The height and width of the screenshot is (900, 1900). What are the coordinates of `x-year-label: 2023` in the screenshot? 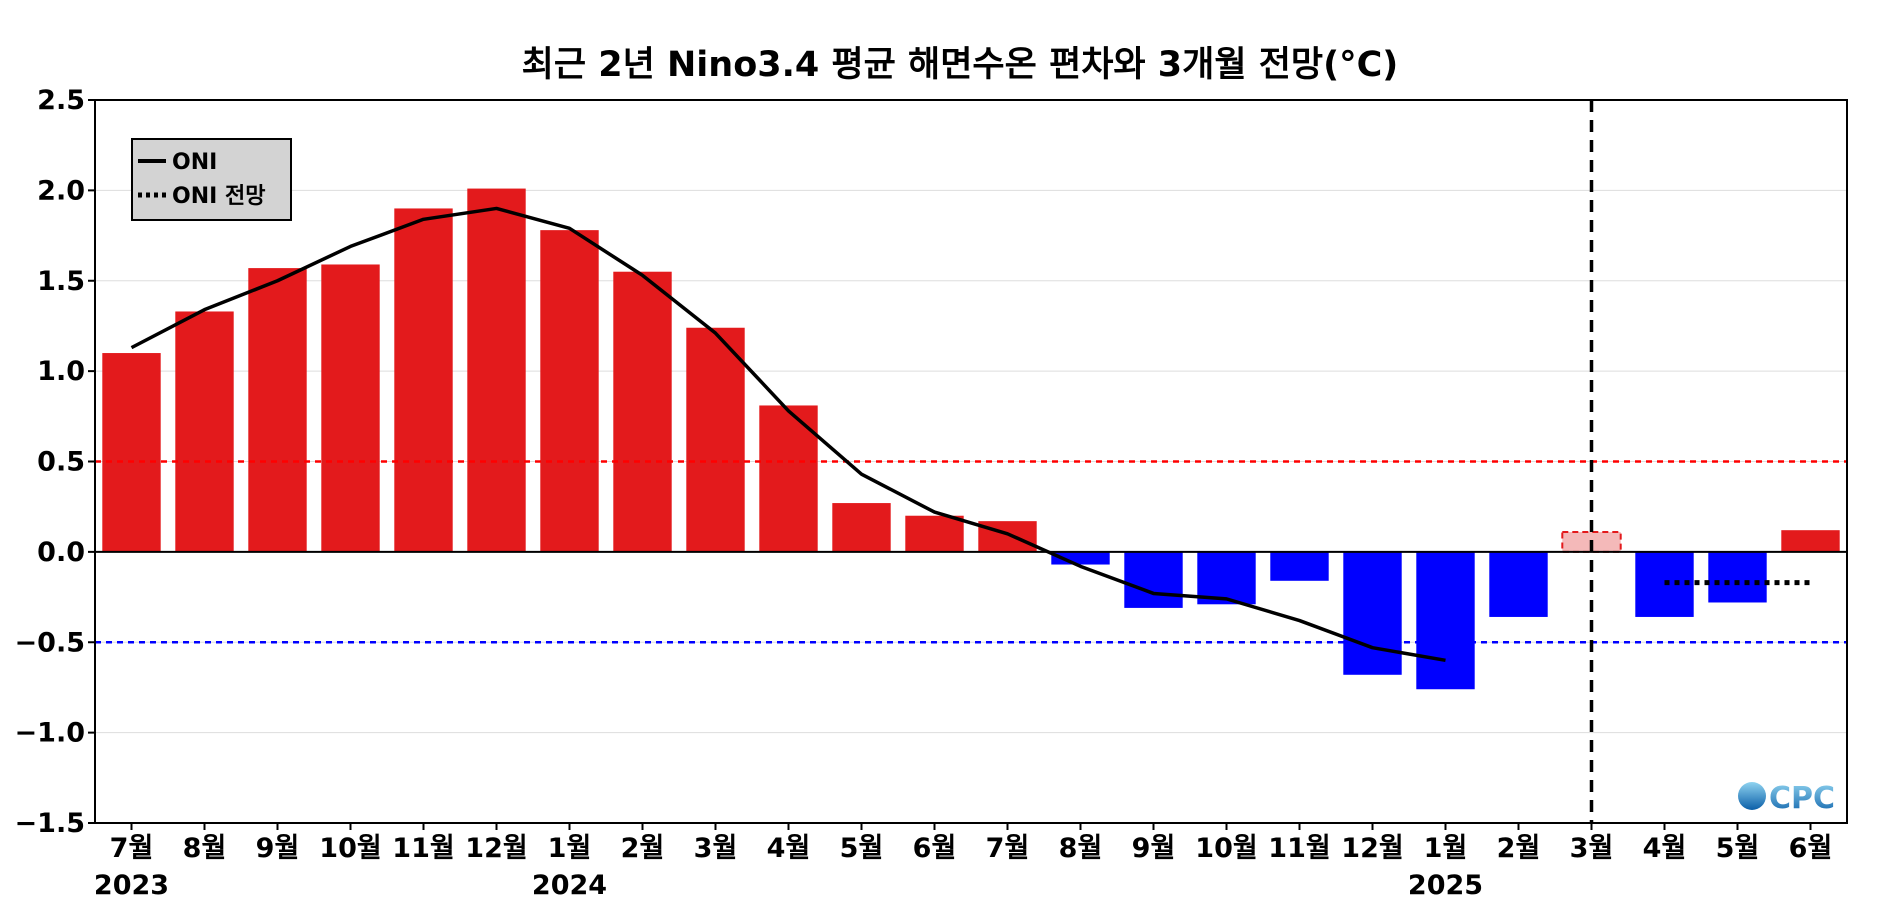 It's located at (131, 885).